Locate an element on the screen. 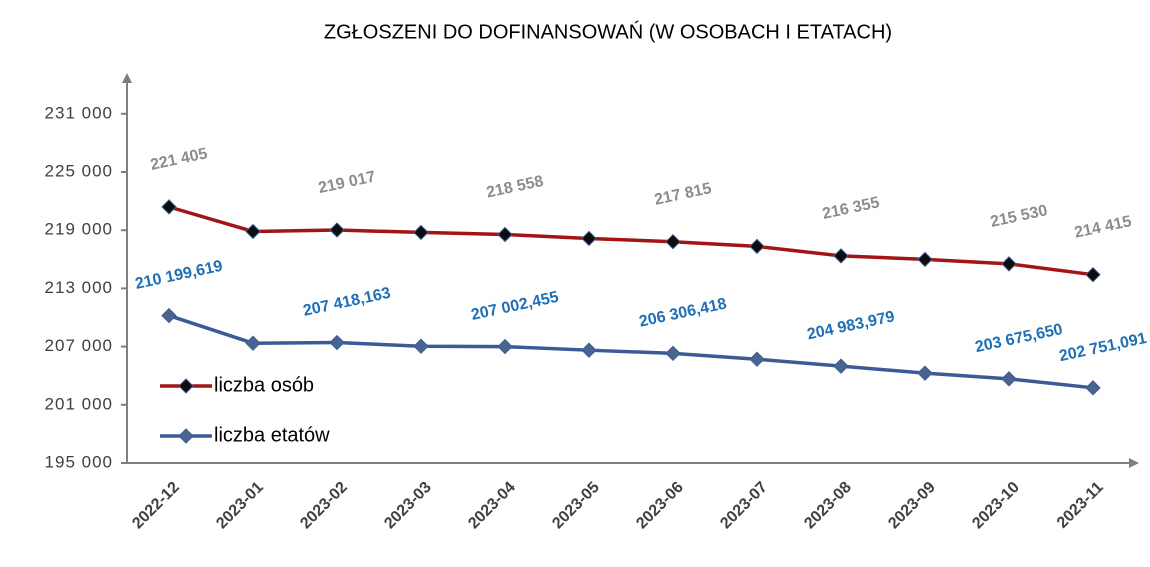 Image resolution: width=1150 pixels, height=567 pixels. data-label: 221 405 is located at coordinates (179, 159).